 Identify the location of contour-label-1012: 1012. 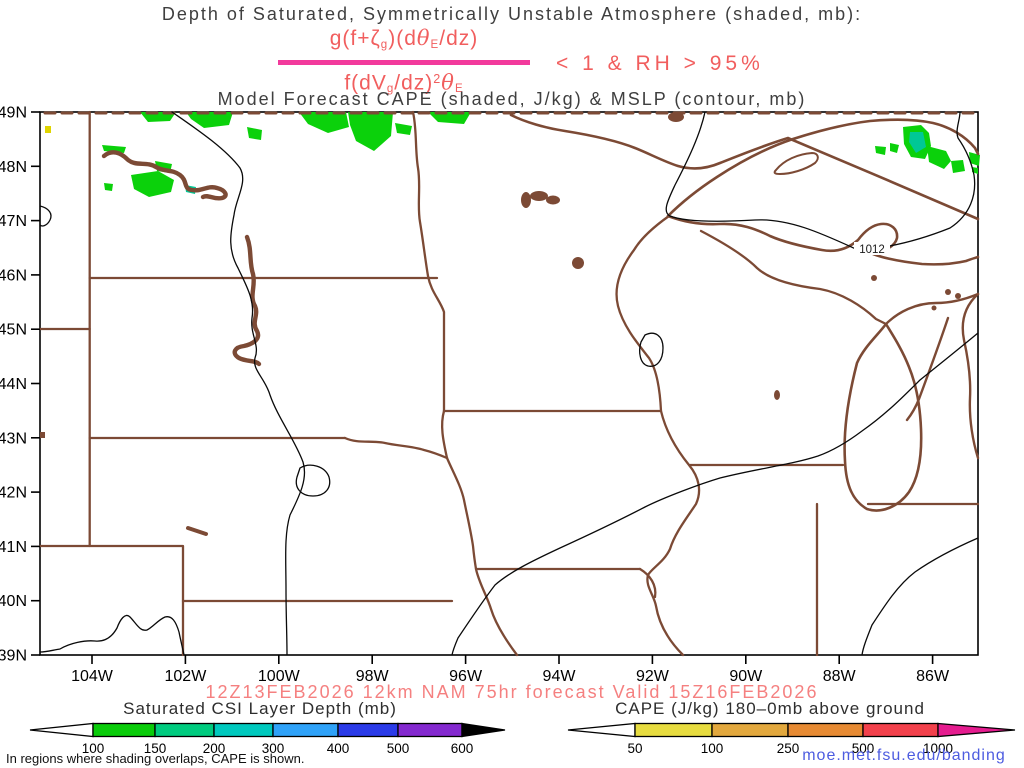
(872, 249).